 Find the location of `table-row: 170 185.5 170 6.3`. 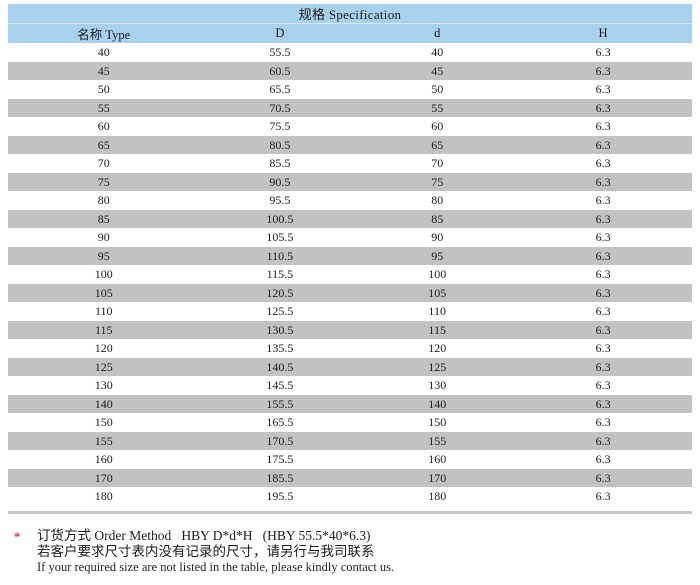

table-row: 170 185.5 170 6.3 is located at coordinates (350, 477).